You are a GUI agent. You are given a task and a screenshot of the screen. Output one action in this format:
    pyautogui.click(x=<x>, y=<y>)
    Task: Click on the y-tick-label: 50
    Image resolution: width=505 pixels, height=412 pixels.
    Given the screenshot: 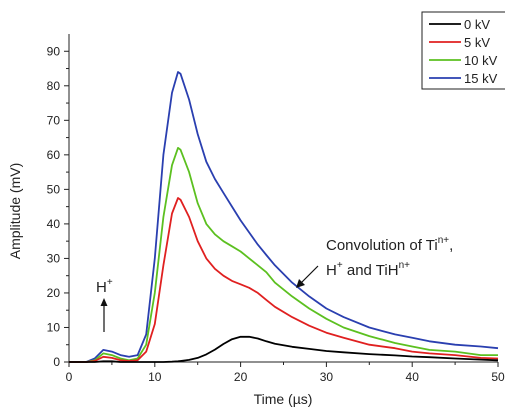 What is the action you would take?
    pyautogui.click(x=54, y=189)
    